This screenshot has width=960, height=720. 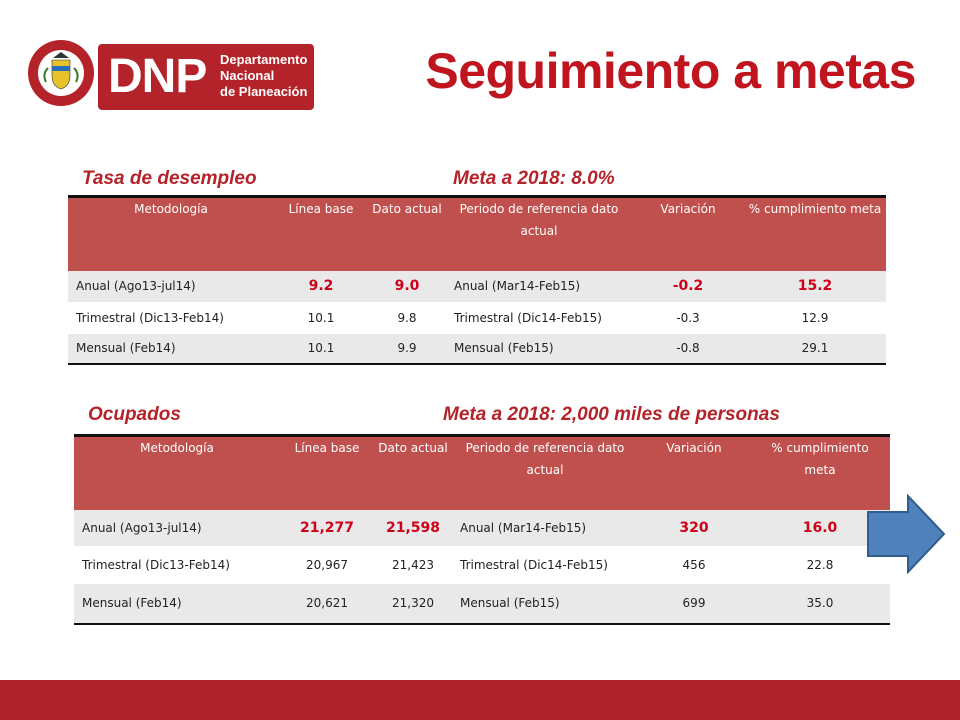 I want to click on table-cell: 20,967, so click(x=327, y=564).